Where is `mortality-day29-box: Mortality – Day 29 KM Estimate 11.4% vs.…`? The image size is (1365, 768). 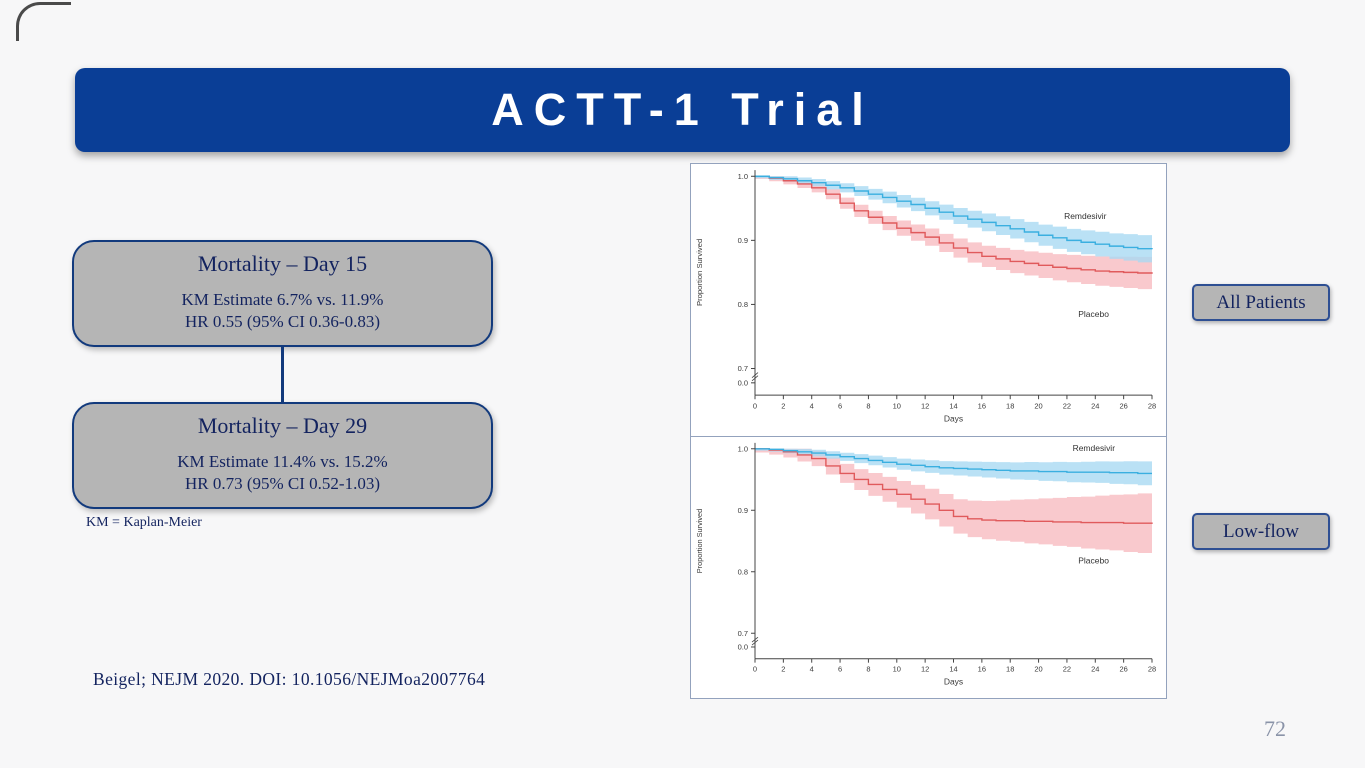
mortality-day29-box: Mortality – Day 29 KM Estimate 11.4% vs.… is located at coordinates (282, 455).